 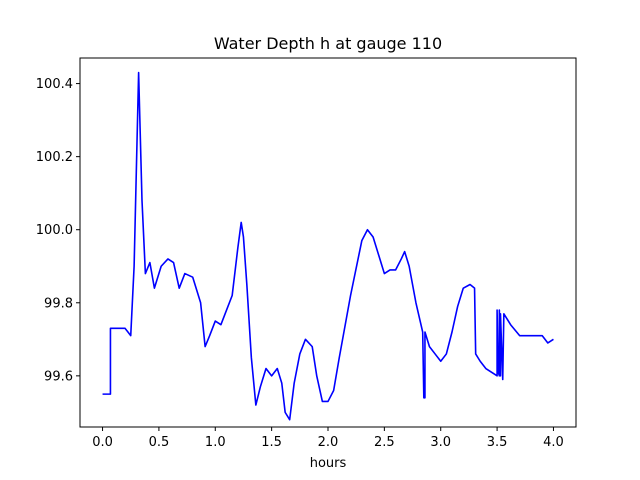 I want to click on y-tick-label: 99.8, so click(x=58, y=303).